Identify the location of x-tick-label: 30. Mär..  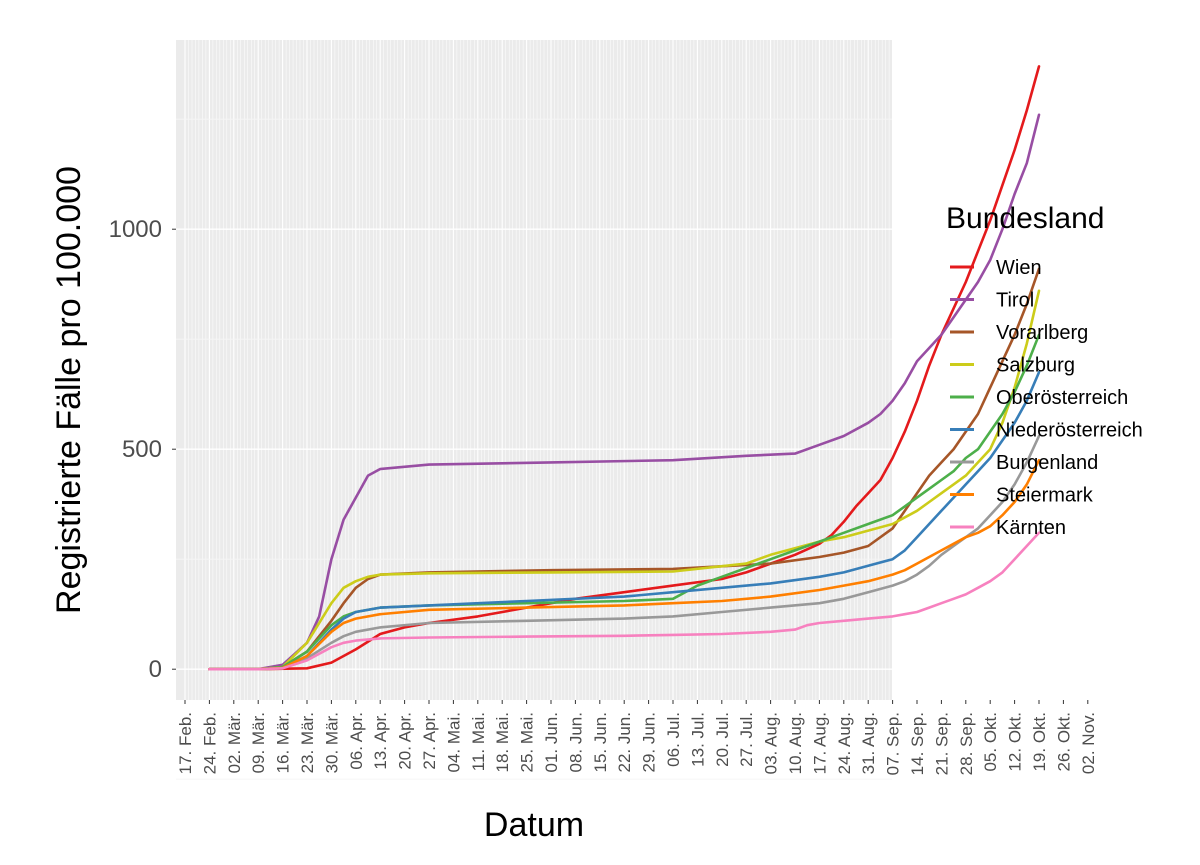
(331, 742).